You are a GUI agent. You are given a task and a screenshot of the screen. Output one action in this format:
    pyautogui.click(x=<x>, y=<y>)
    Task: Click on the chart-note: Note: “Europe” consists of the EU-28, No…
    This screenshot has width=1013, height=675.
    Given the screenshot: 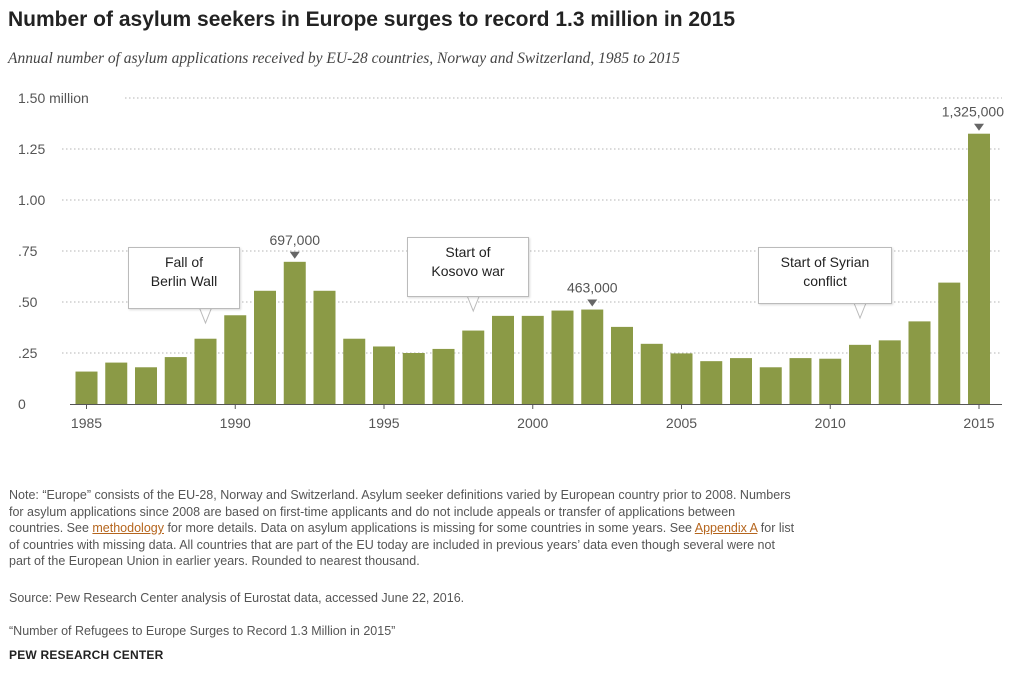 What is the action you would take?
    pyautogui.click(x=511, y=528)
    